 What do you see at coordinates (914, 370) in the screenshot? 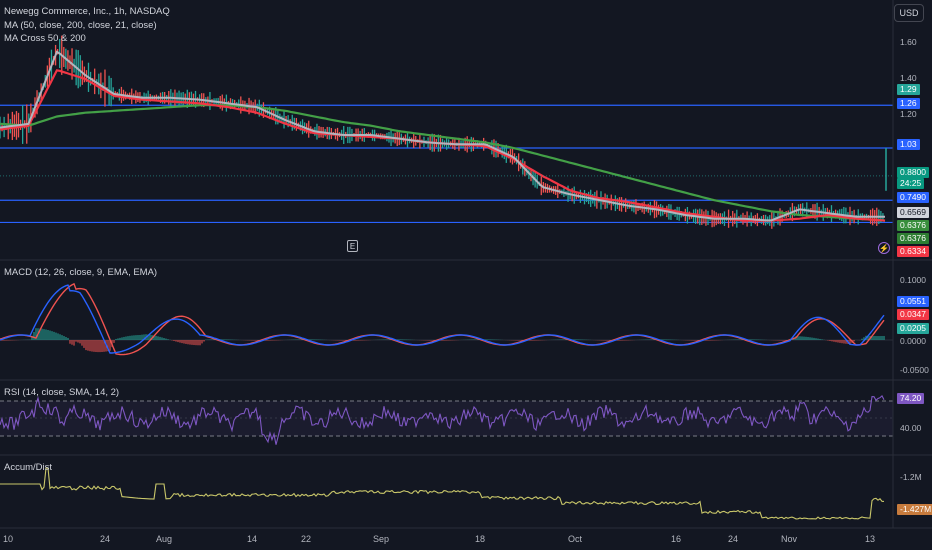
I see `macd-axis-label: -0.0500` at bounding box center [914, 370].